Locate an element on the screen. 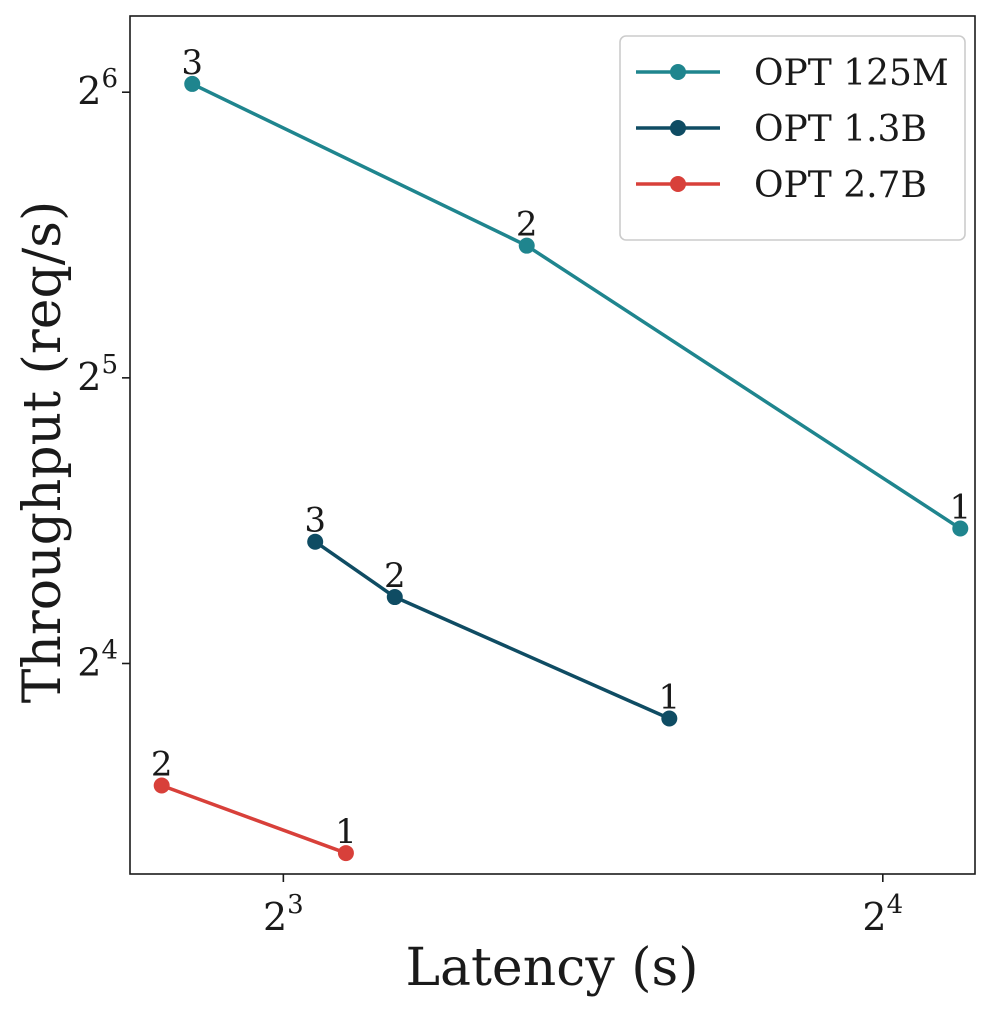 The height and width of the screenshot is (1015, 997). y-tick-label: 26 is located at coordinates (97, 88).